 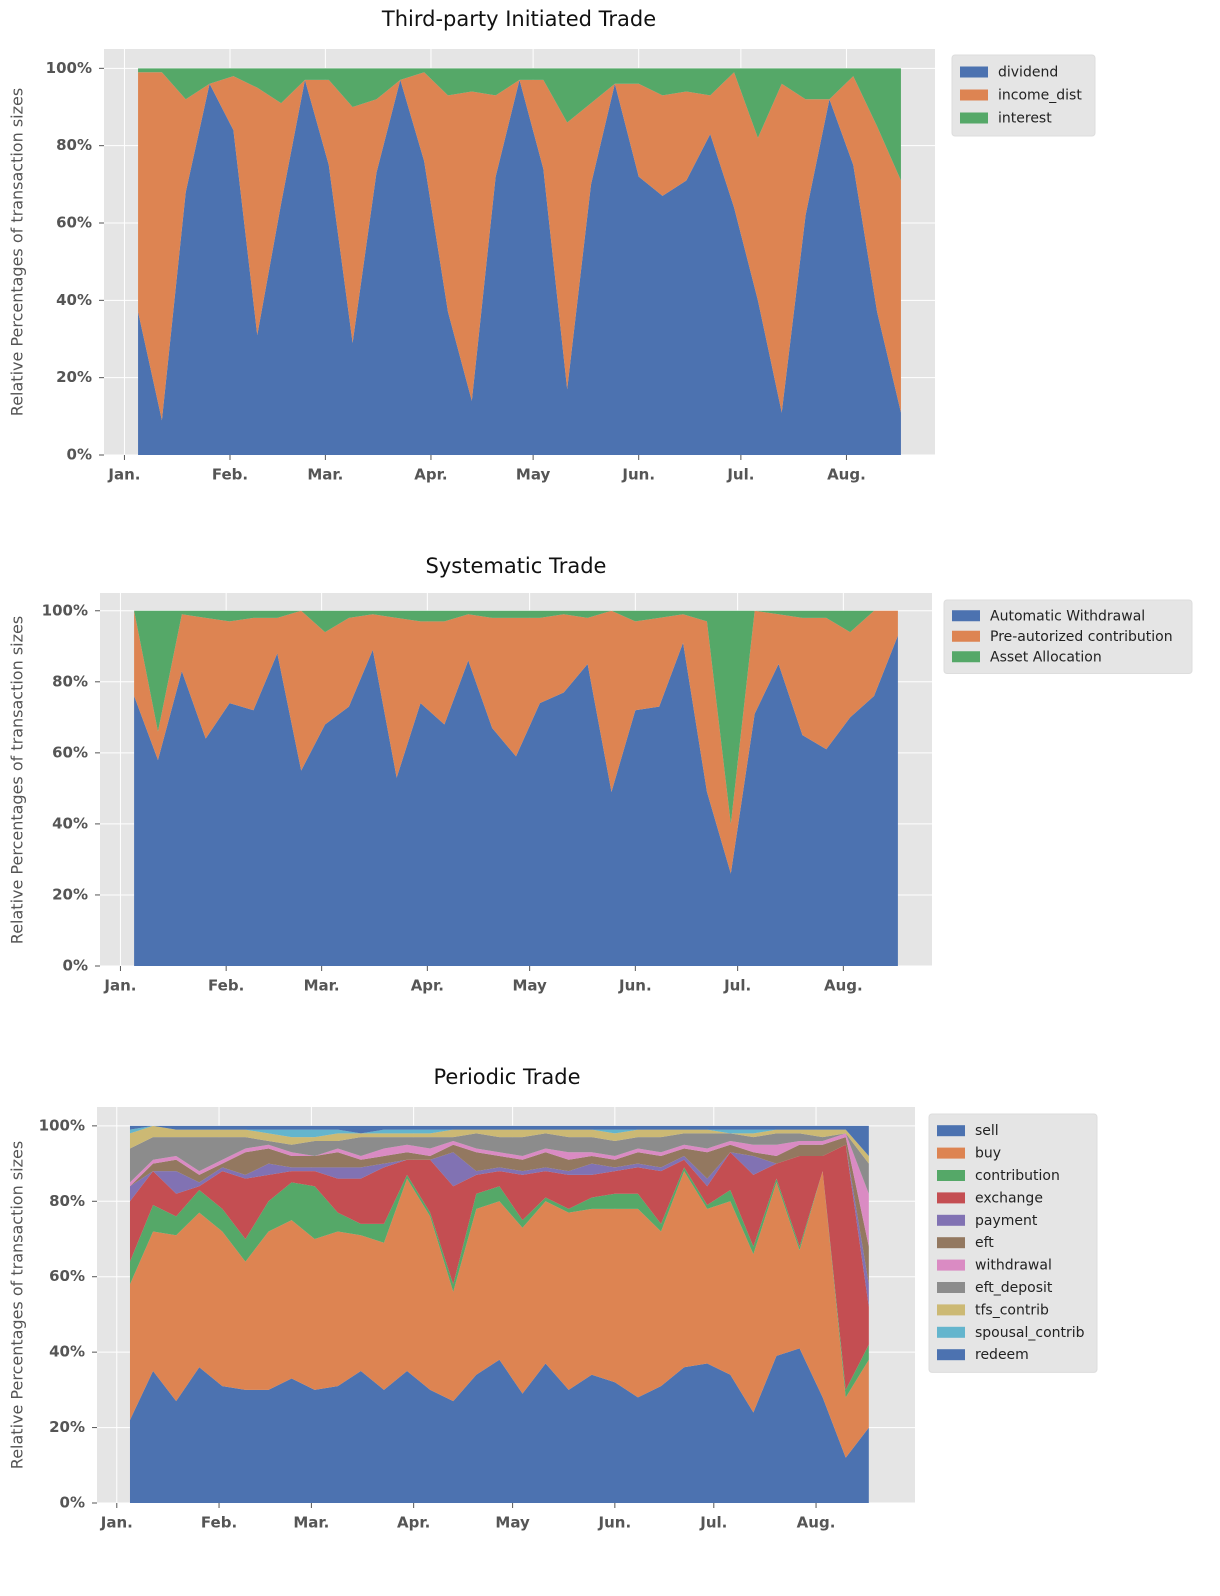 What do you see at coordinates (1067, 616) in the screenshot?
I see `legend-label: Automatic Withdrawal` at bounding box center [1067, 616].